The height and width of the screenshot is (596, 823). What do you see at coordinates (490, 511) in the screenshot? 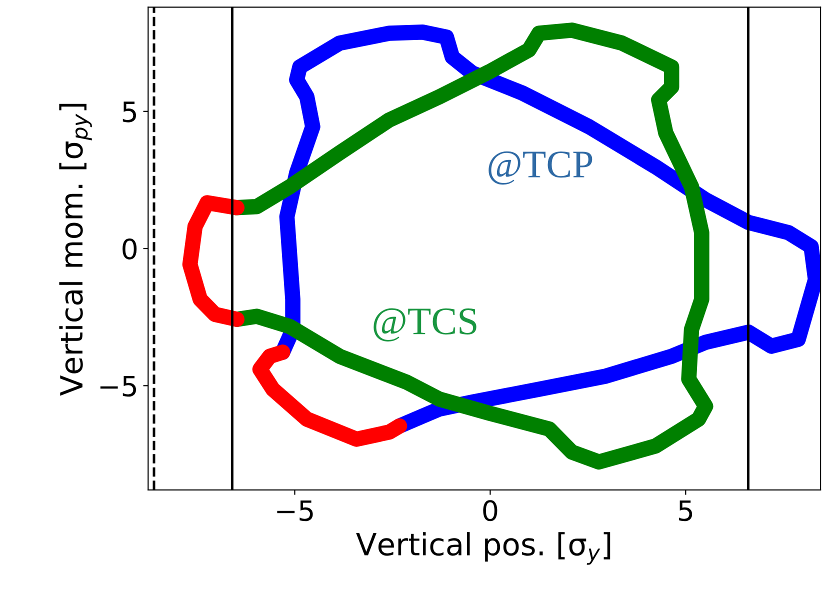
I see `x-tick-label: 0` at bounding box center [490, 511].